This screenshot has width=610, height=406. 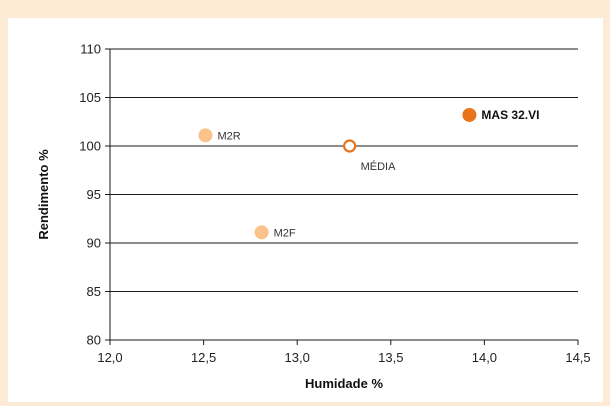 I want to click on y-tick-label: 95, so click(x=94, y=194).